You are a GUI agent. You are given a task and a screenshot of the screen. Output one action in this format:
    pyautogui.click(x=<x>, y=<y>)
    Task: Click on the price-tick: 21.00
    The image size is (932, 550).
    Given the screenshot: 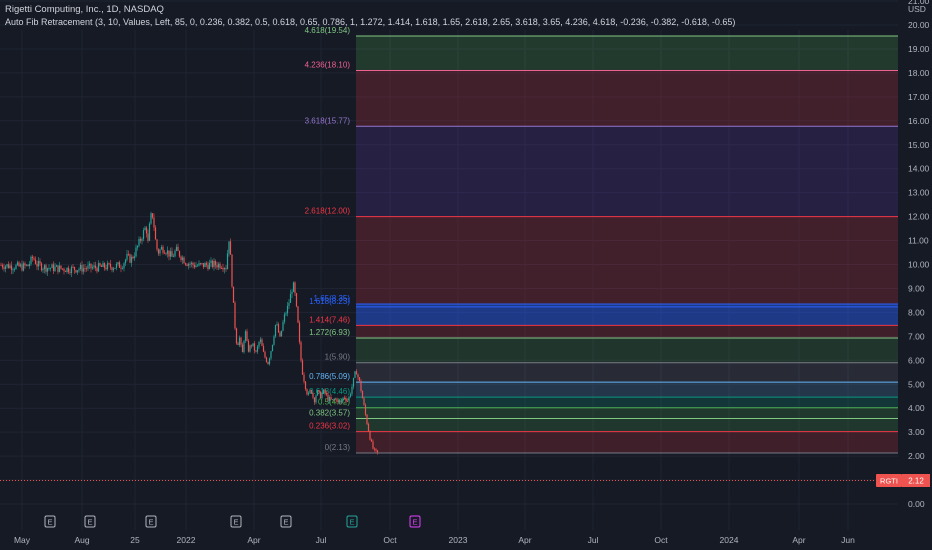 What is the action you would take?
    pyautogui.click(x=919, y=3)
    